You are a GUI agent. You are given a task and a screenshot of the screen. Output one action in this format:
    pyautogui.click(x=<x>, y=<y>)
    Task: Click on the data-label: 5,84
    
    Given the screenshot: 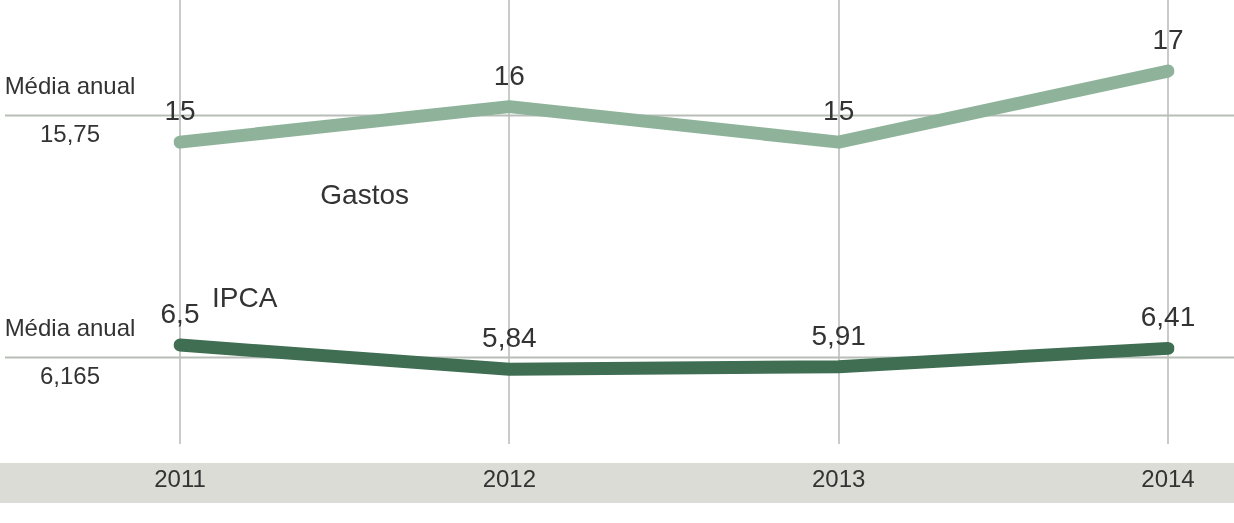 What is the action you would take?
    pyautogui.click(x=509, y=338)
    